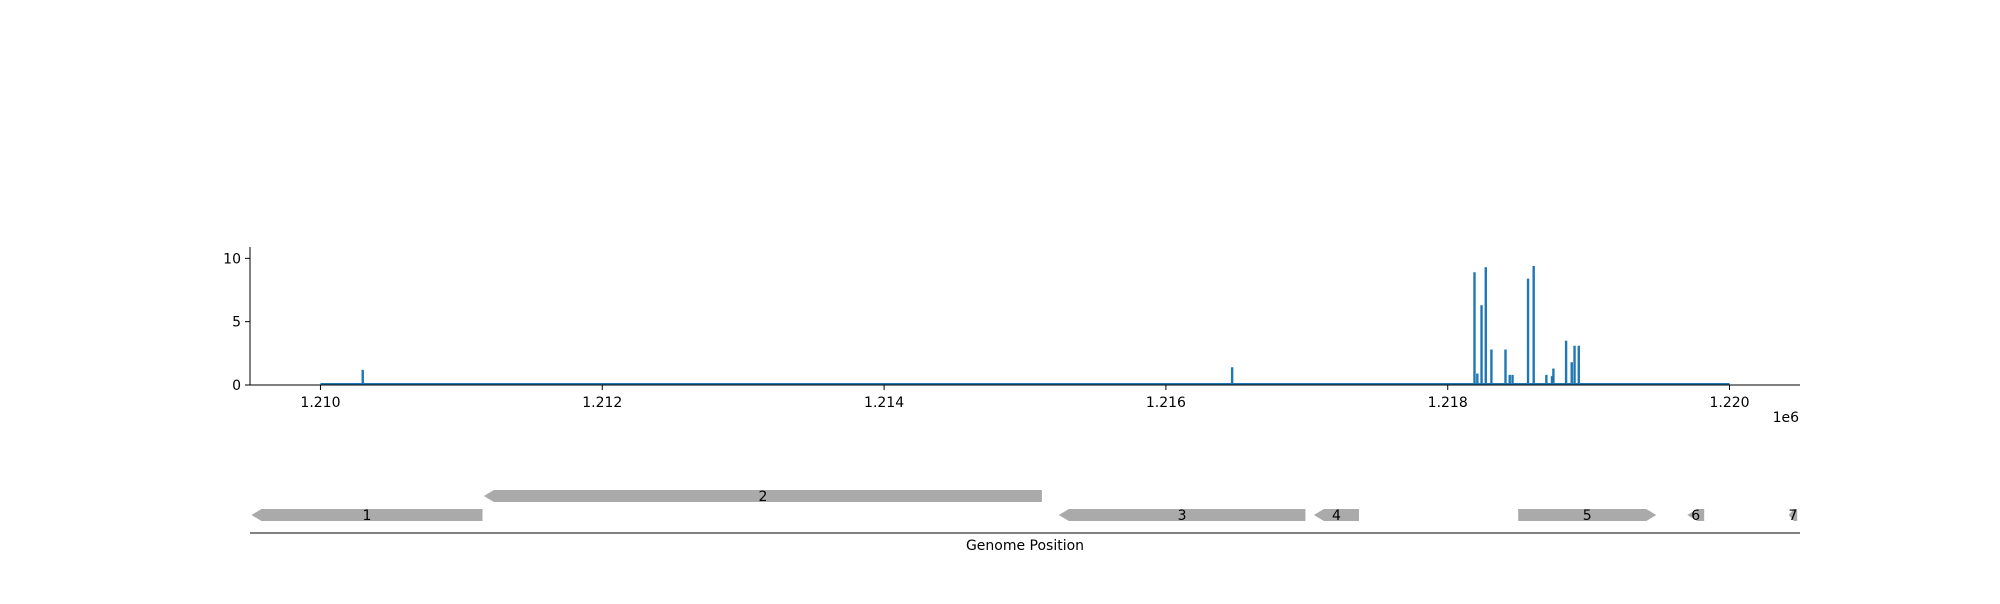 This screenshot has height=604, width=2000. I want to click on gene-label: 7, so click(1792, 516).